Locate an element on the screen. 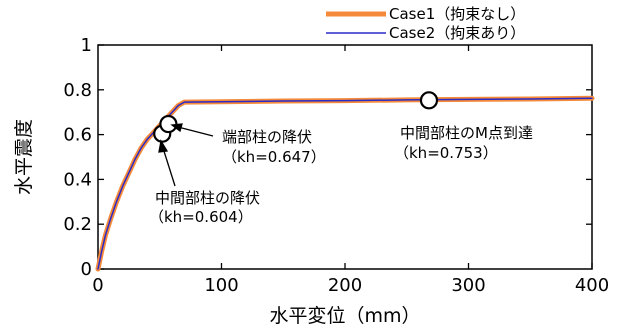 This screenshot has height=332, width=619. legend: Case1（拘束なし） Case2（拘束あり） is located at coordinates (425, 23).